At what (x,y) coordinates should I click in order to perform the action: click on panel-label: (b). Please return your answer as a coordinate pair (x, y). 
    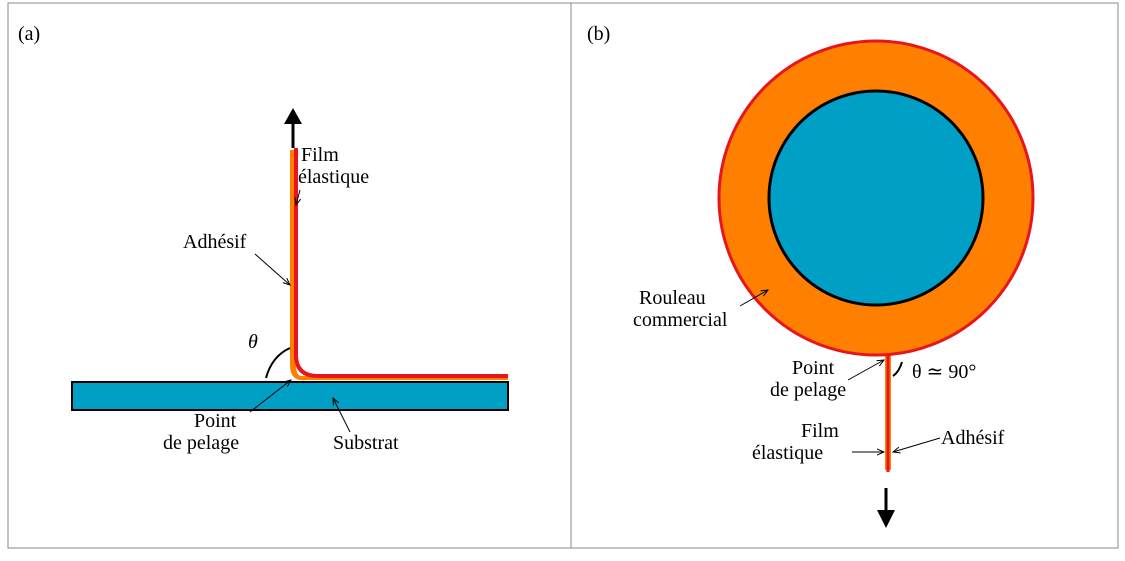
    Looking at the image, I should click on (598, 34).